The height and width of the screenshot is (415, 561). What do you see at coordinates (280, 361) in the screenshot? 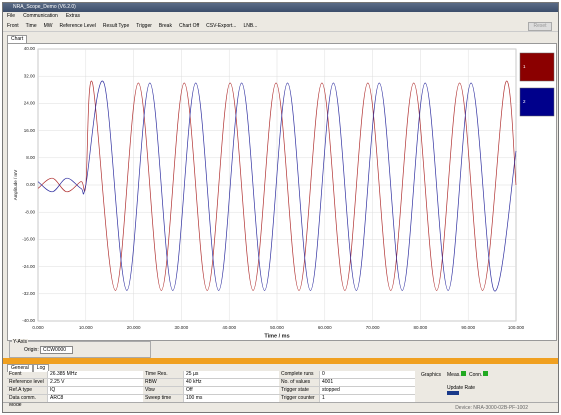
I see `divider` at bounding box center [280, 361].